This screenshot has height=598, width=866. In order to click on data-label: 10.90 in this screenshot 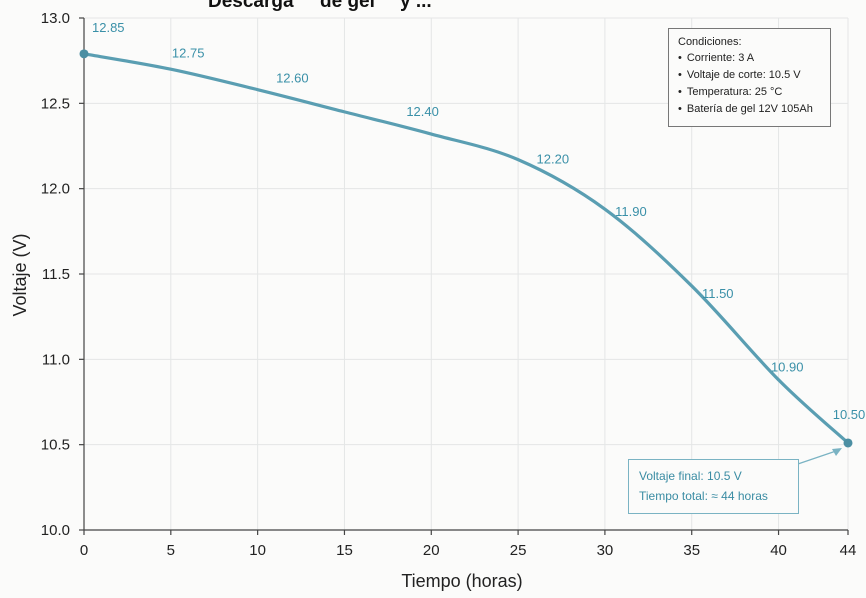, I will do `click(787, 367)`.